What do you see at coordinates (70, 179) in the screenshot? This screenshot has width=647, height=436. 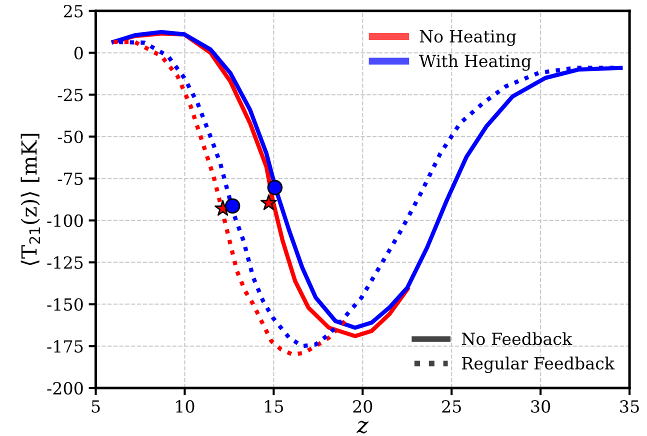 I see `y-tick-label: -75` at bounding box center [70, 179].